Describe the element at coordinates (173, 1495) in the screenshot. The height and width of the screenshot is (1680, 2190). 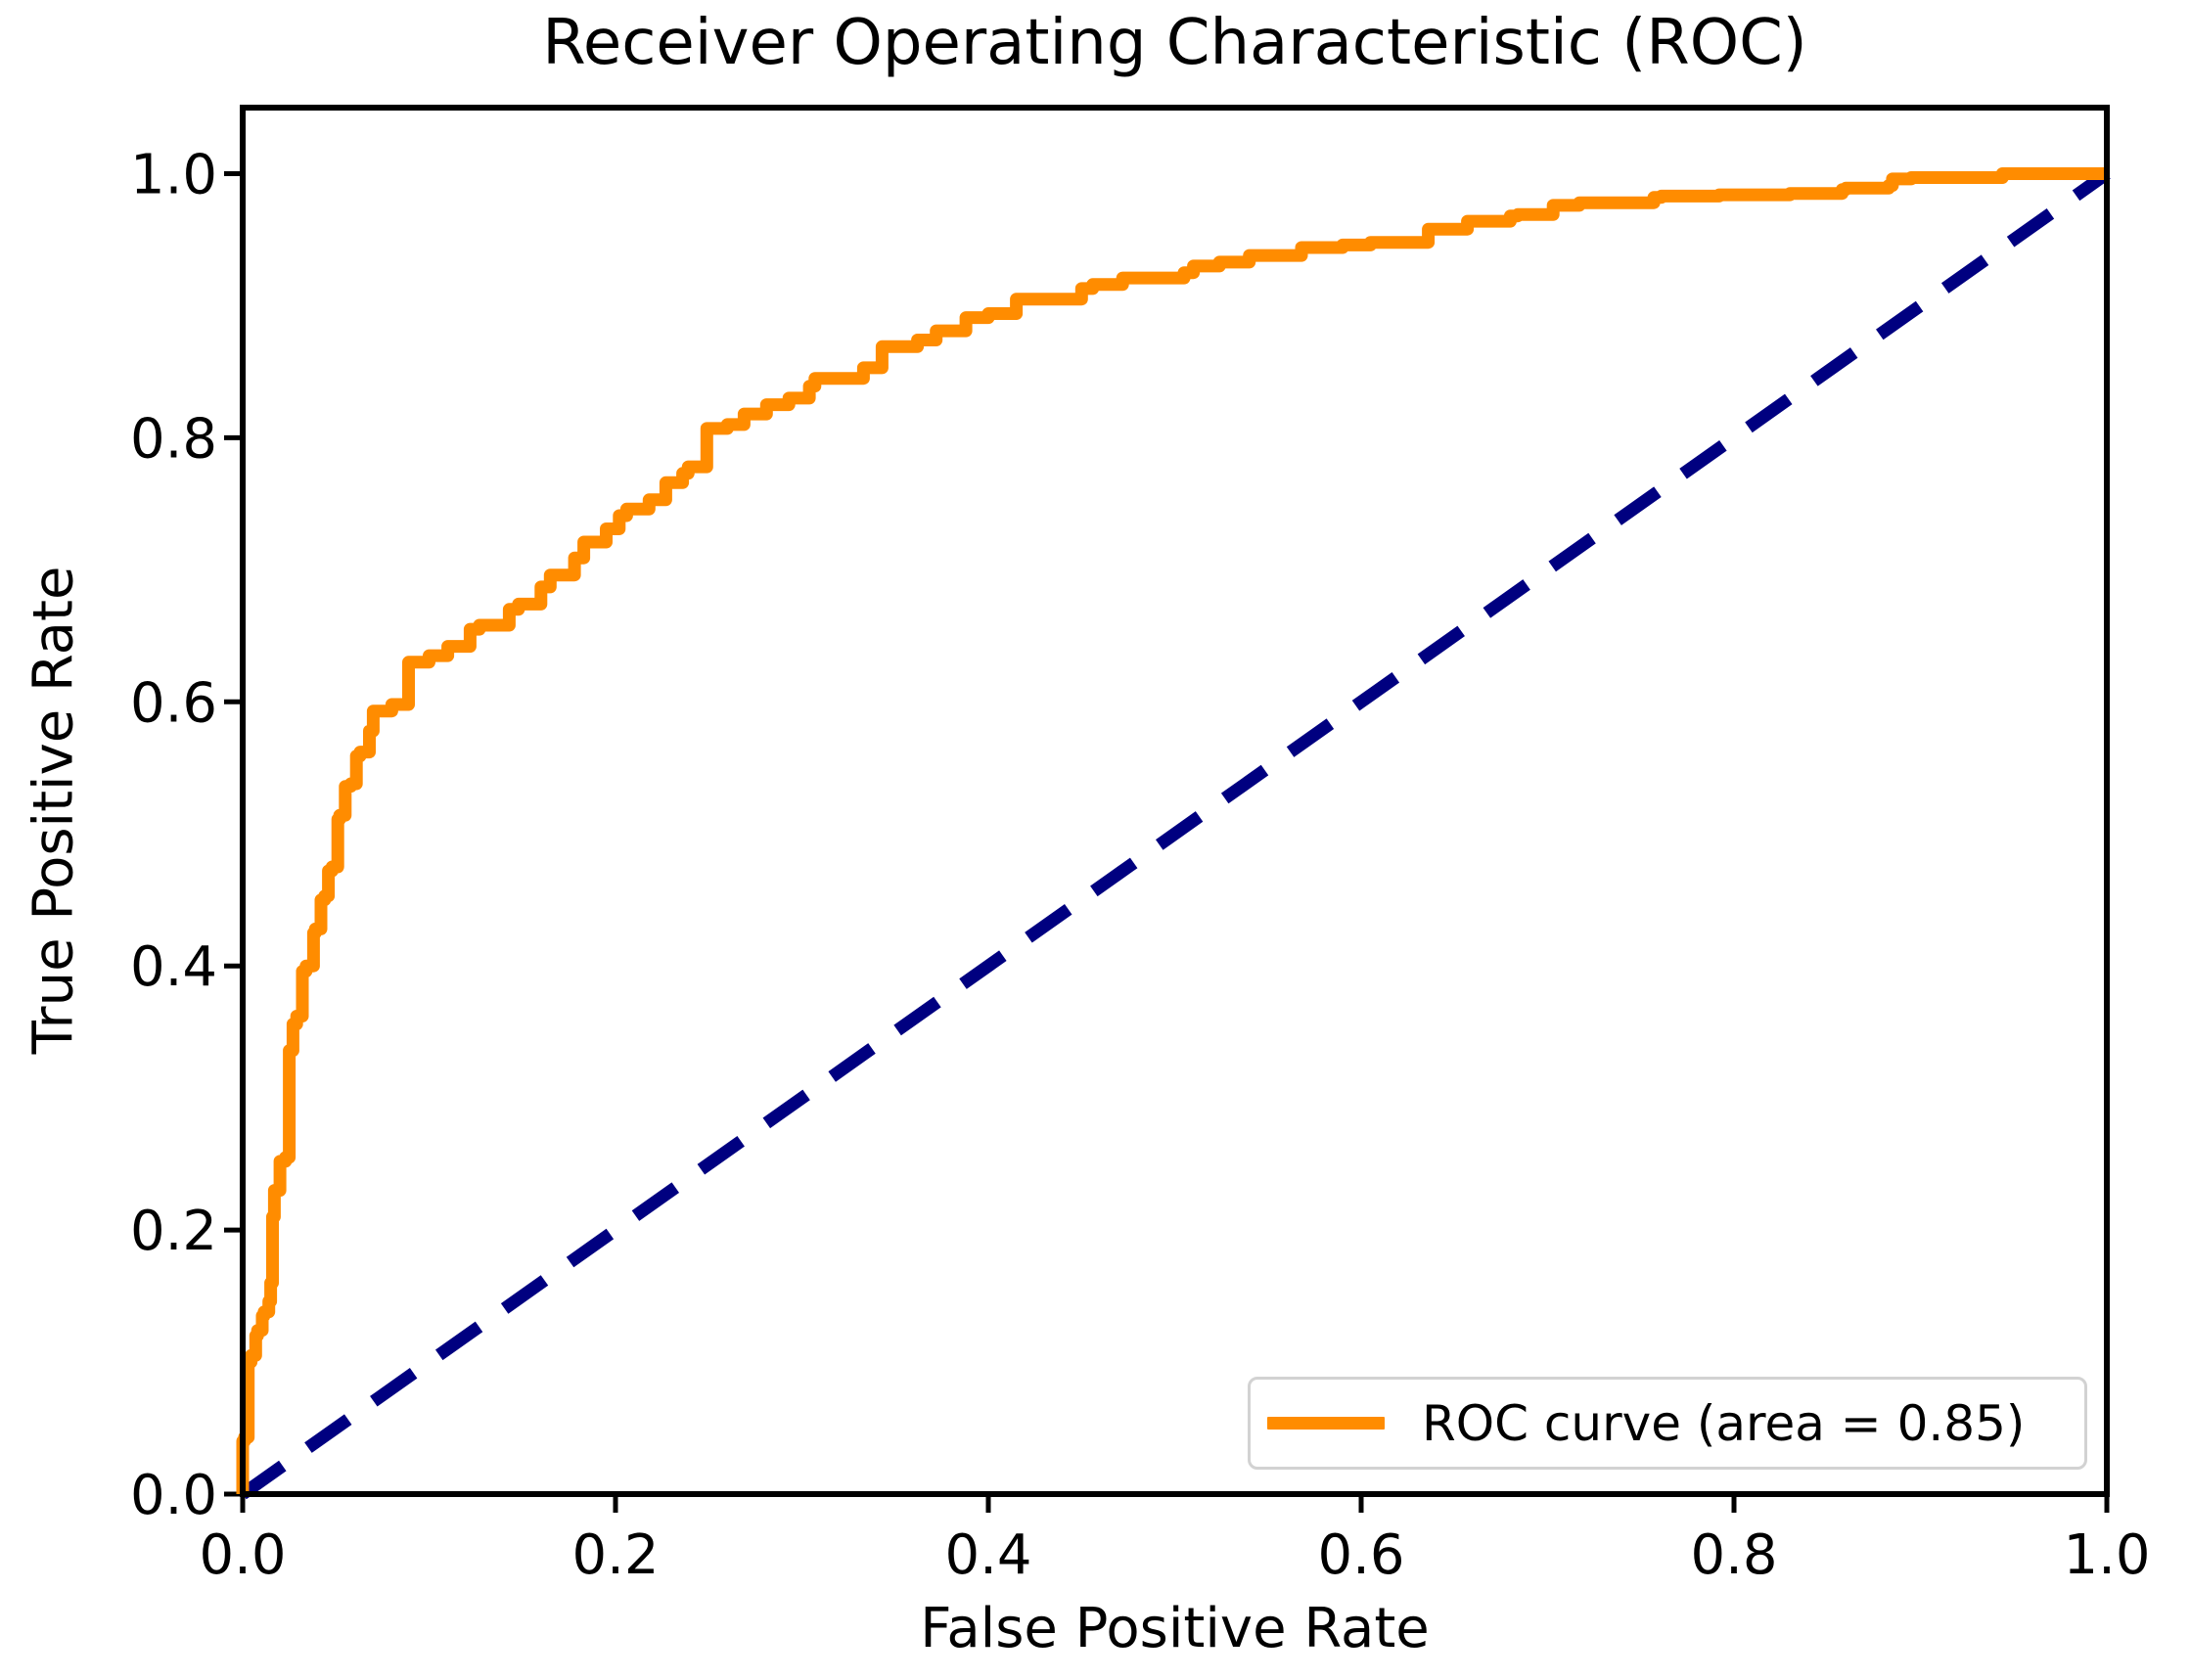
I see `y-tick-label: 0.0` at that location.